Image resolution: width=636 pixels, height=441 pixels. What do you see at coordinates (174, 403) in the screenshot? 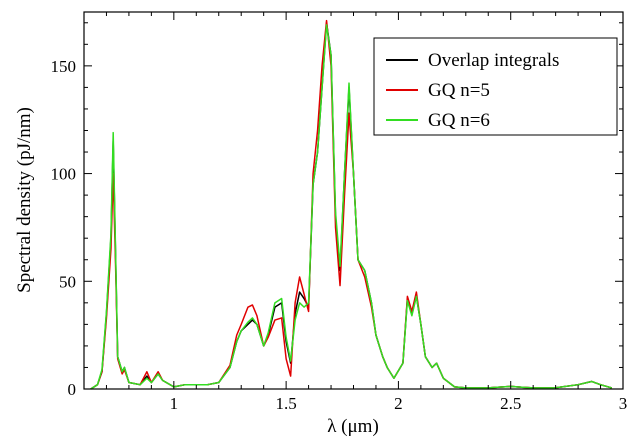
I see `x-tick-label: 1` at bounding box center [174, 403].